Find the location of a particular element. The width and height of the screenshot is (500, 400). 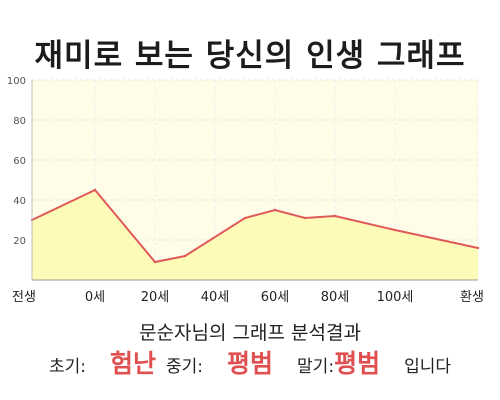

y-tick-label: 80 is located at coordinates (19, 121).